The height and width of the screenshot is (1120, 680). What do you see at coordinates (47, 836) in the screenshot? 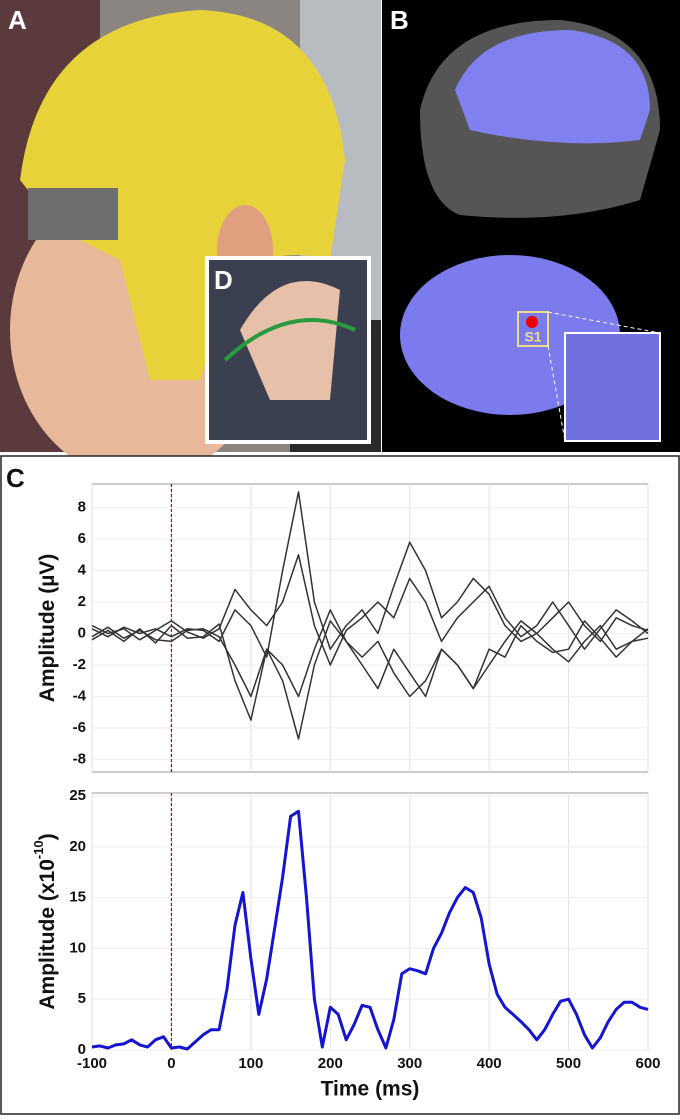
I see `y-axis-label-end: )` at bounding box center [47, 836].